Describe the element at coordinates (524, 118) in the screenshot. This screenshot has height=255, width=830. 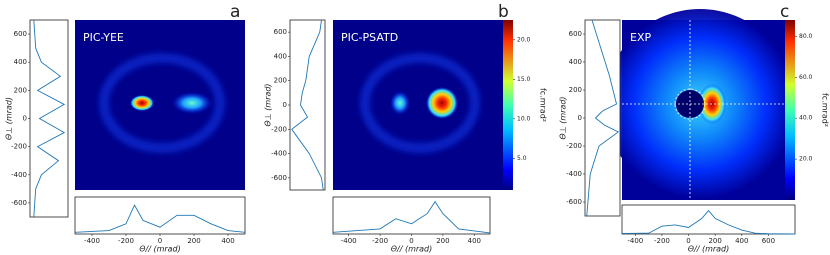
I see `colorbar-tick-label: 10.0` at that location.